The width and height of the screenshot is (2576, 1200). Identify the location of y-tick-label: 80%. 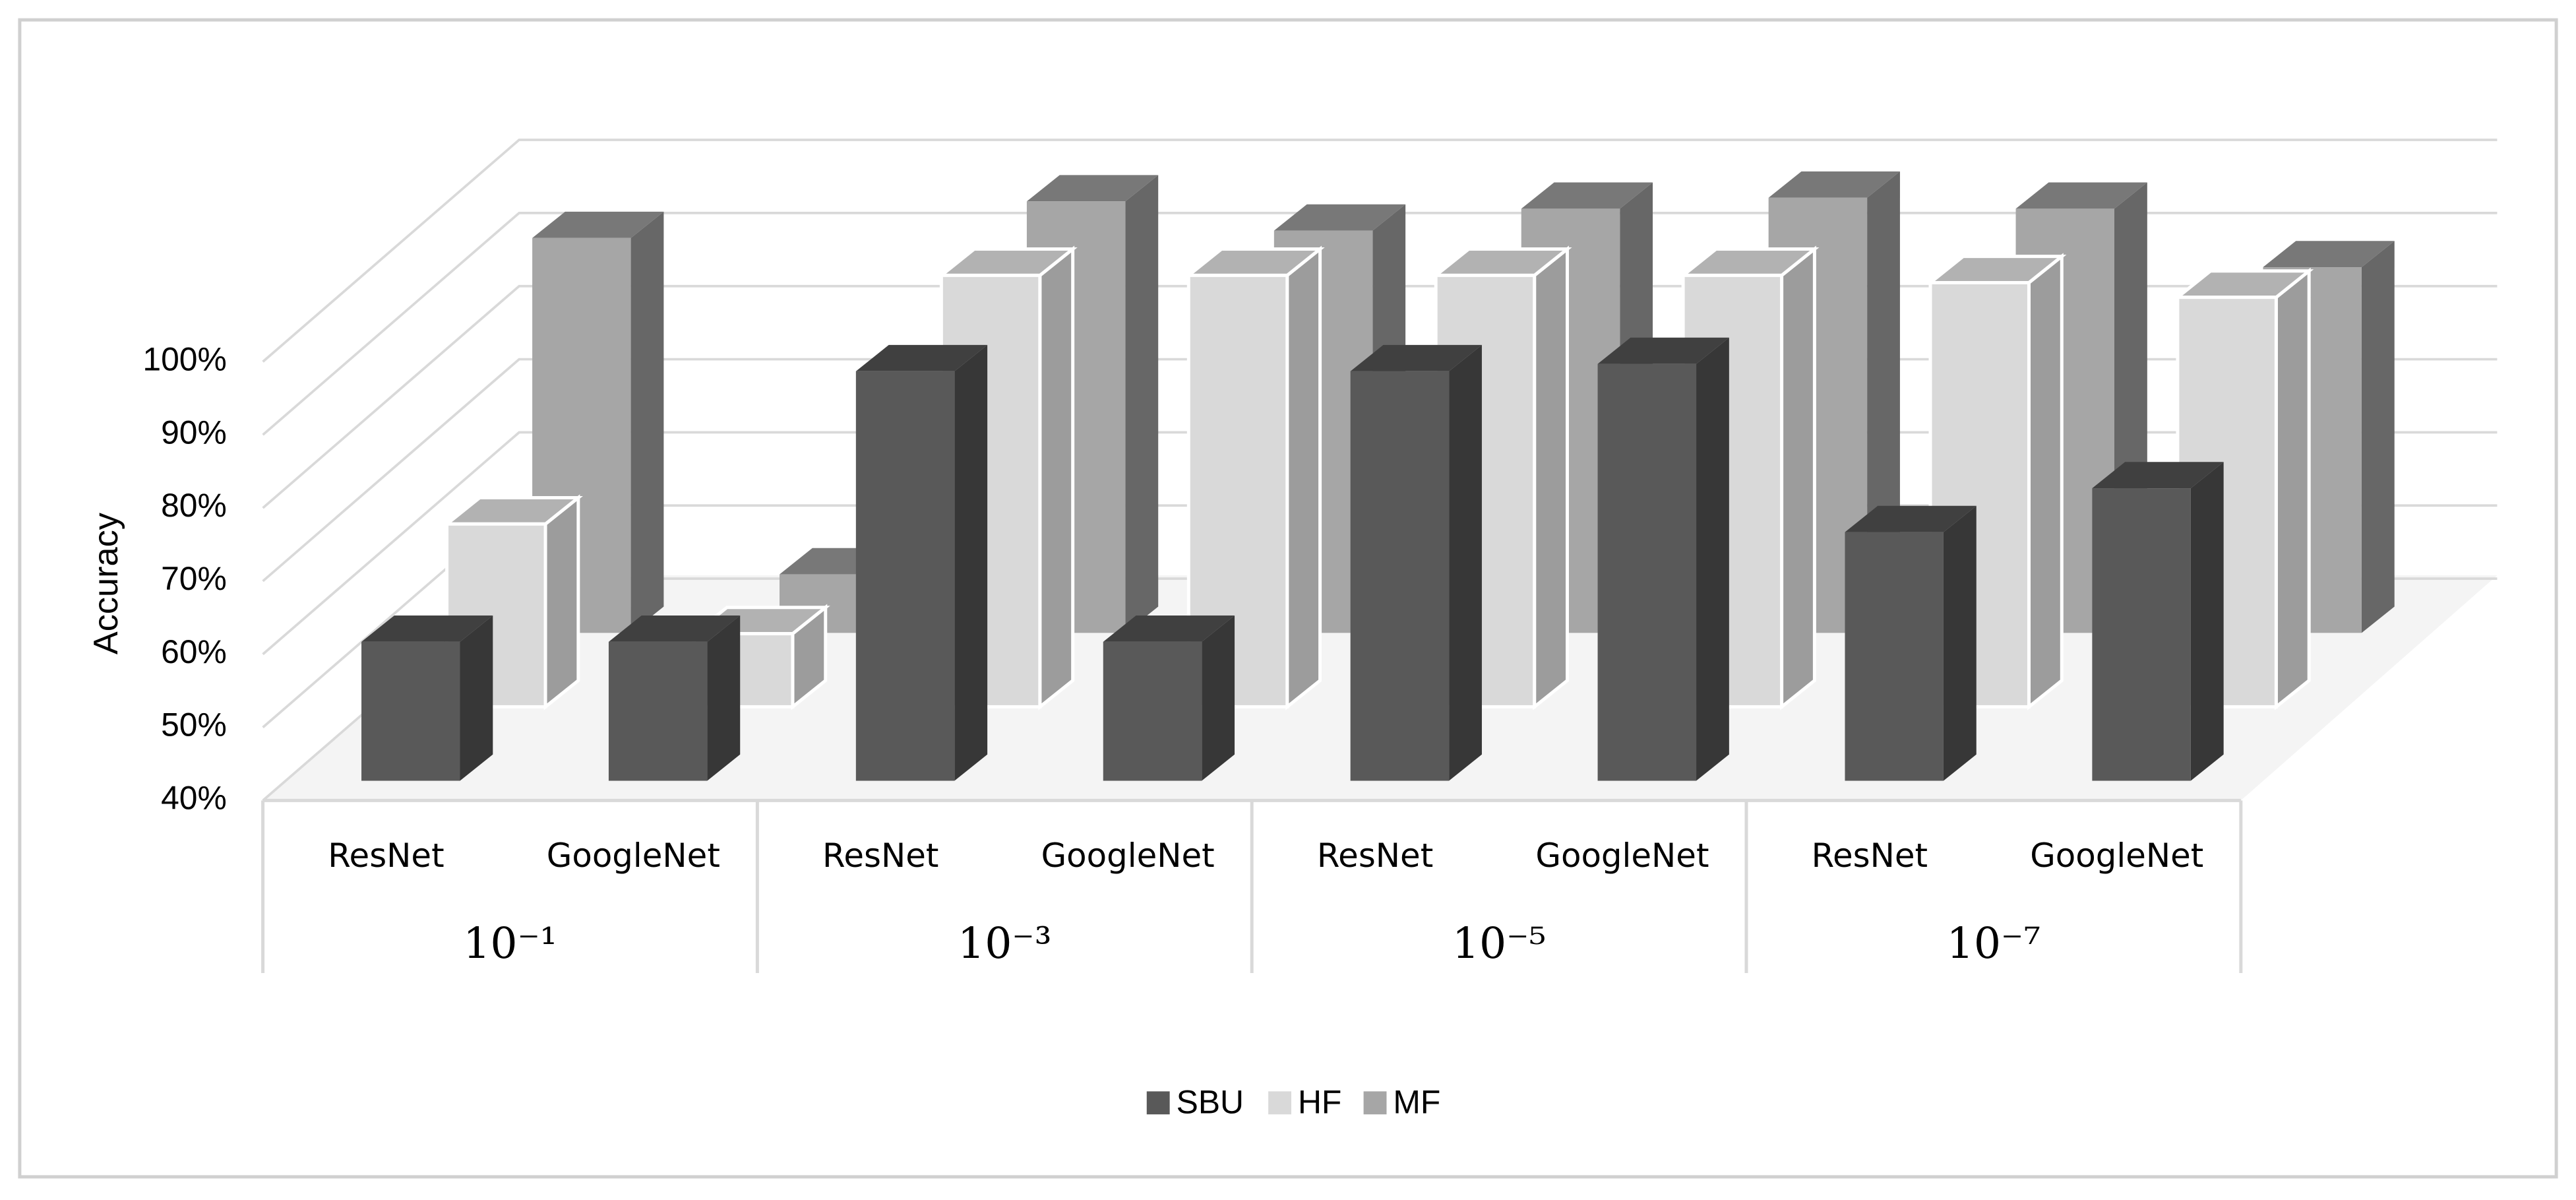
(194, 505).